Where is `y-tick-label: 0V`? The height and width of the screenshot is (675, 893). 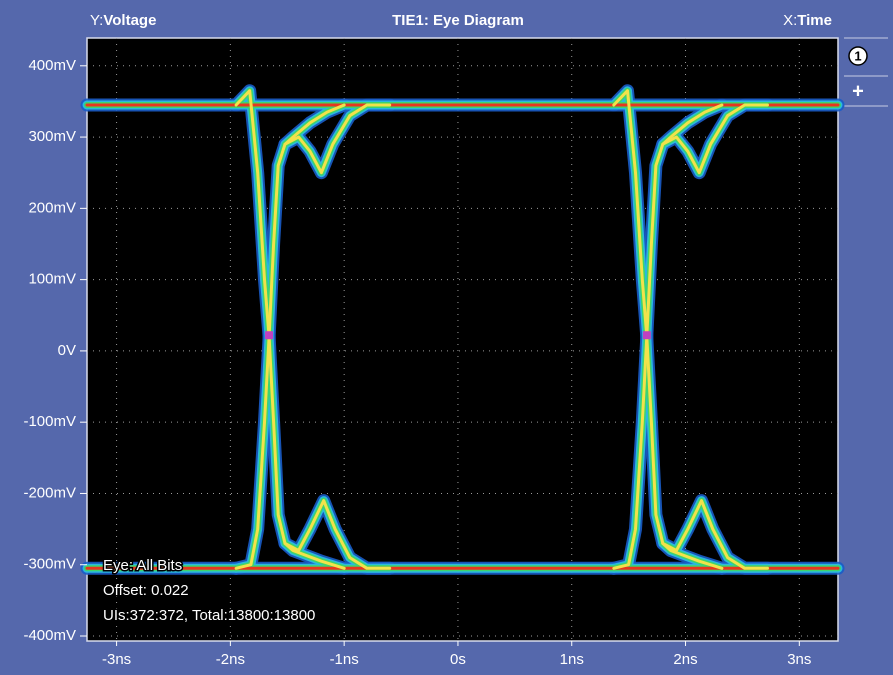
y-tick-label: 0V is located at coordinates (67, 350).